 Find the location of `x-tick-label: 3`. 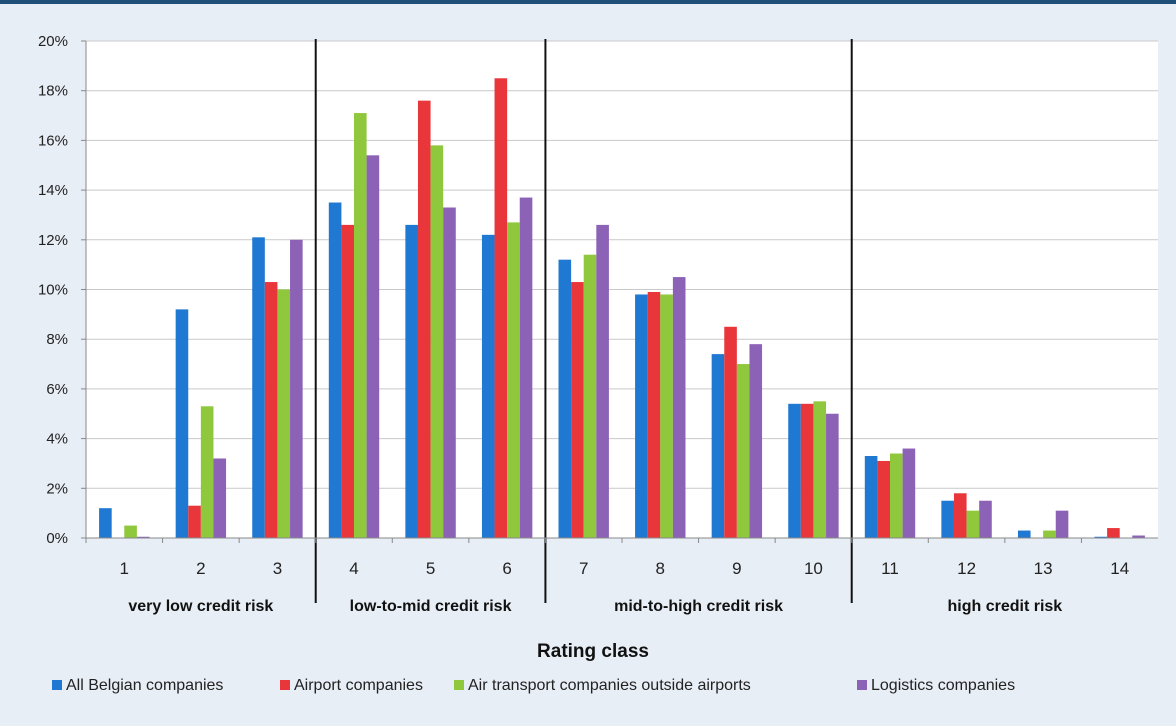

x-tick-label: 3 is located at coordinates (277, 568).